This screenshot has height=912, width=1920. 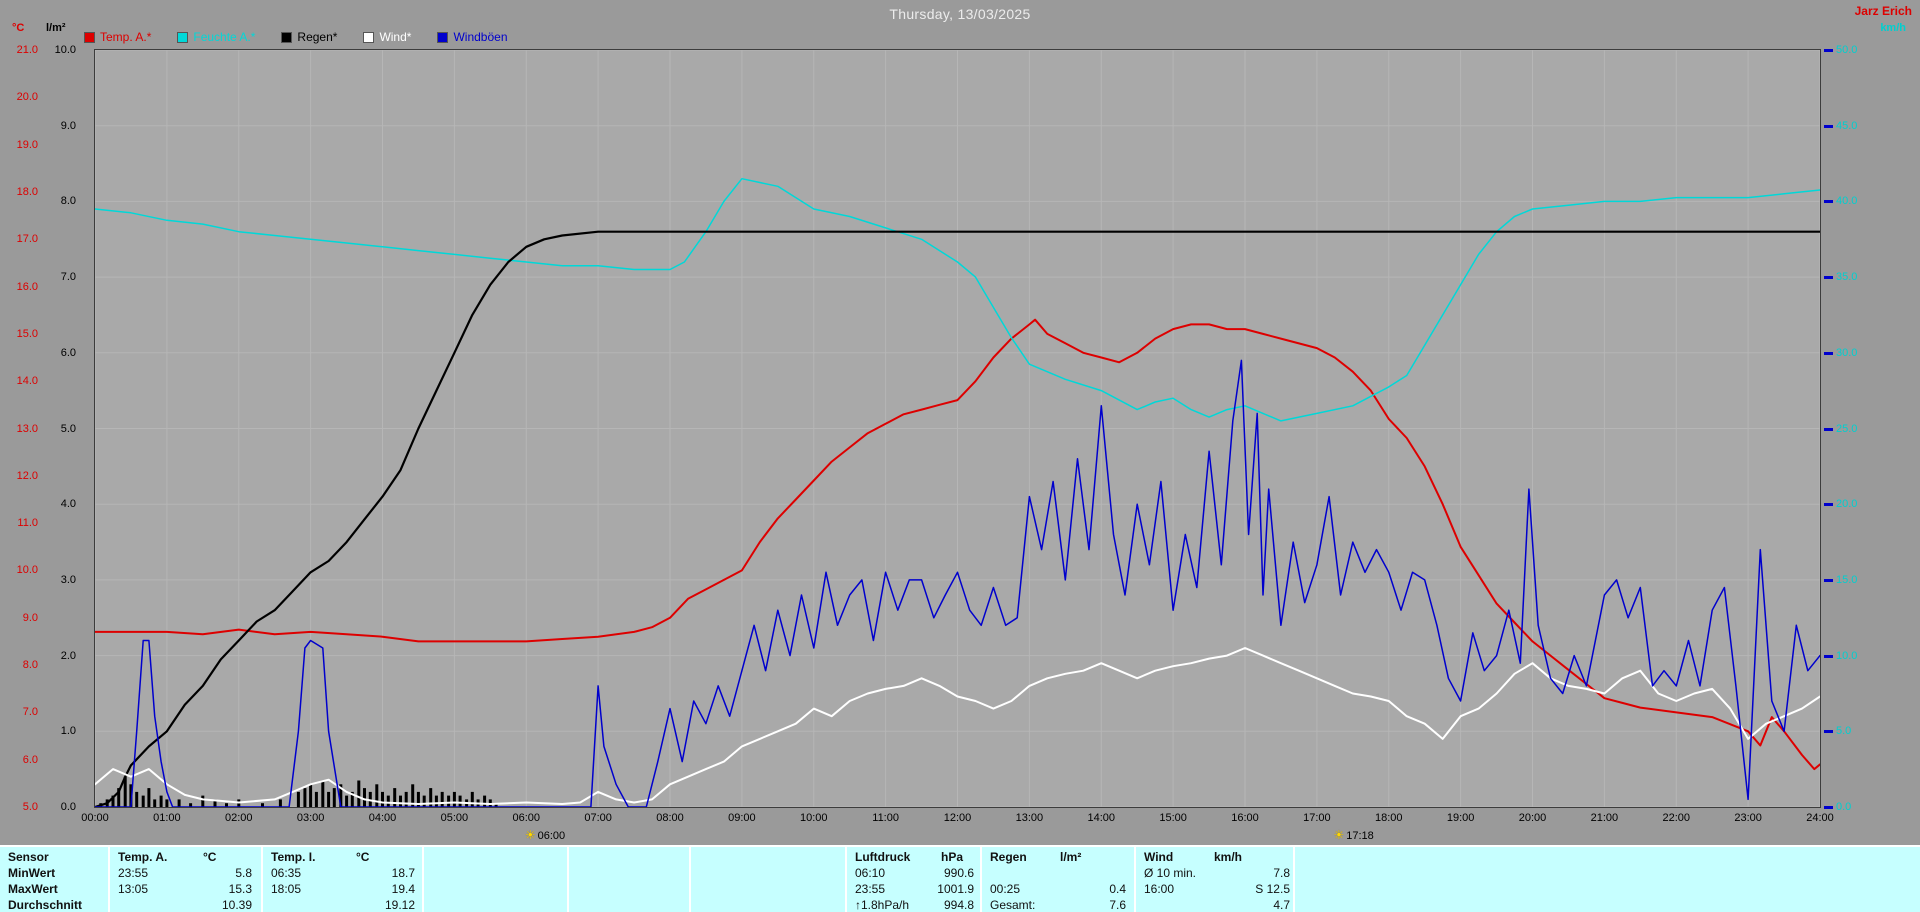 What do you see at coordinates (1173, 818) in the screenshot?
I see `time-axis-tick: 15:00` at bounding box center [1173, 818].